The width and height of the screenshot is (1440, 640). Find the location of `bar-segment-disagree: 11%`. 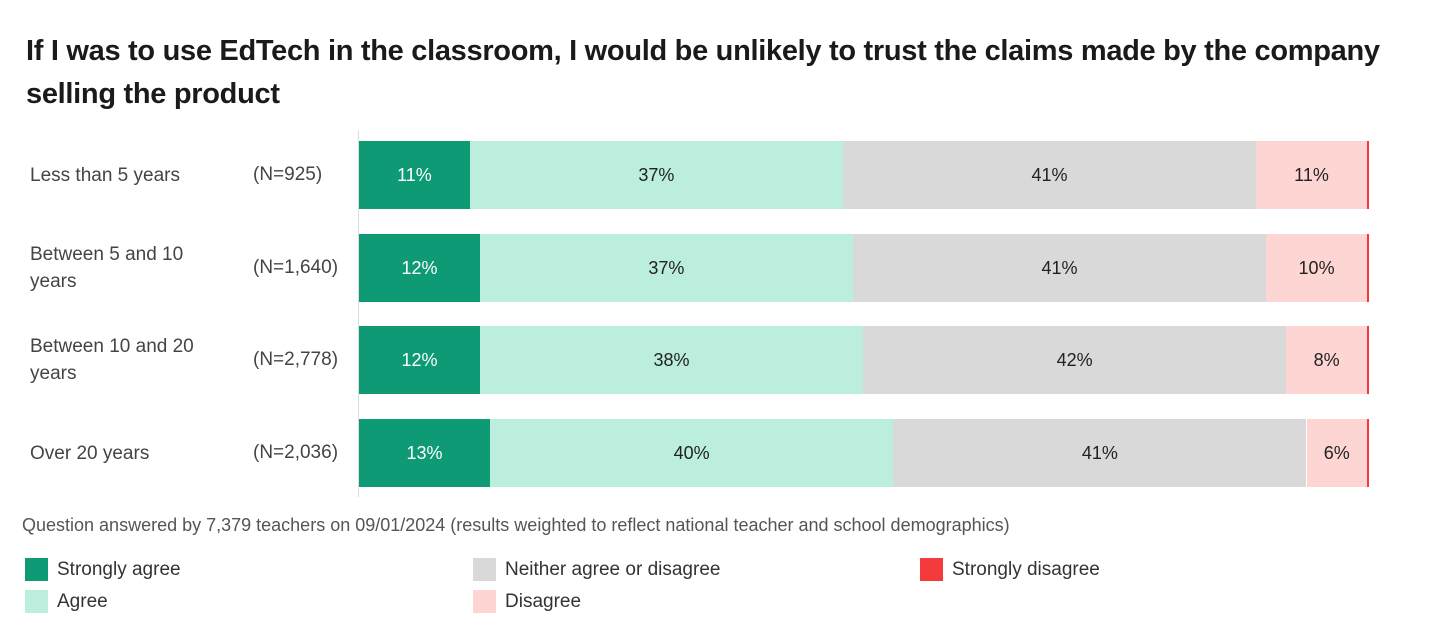

bar-segment-disagree: 11% is located at coordinates (1311, 175).